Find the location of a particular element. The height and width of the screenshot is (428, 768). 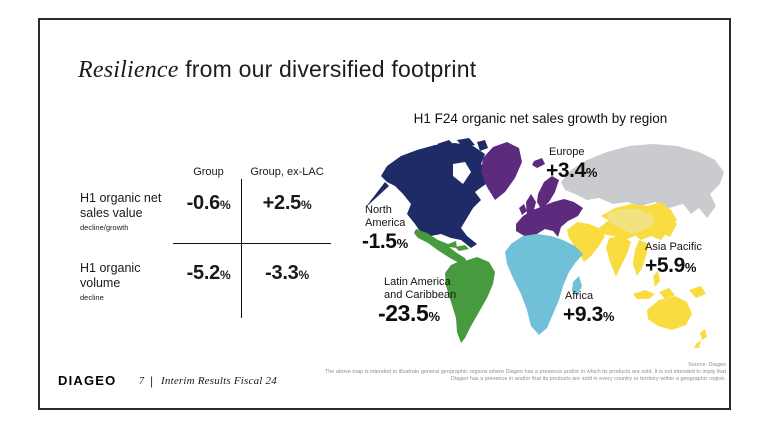

map-label-africa: Africa +9.3% is located at coordinates (588, 309).